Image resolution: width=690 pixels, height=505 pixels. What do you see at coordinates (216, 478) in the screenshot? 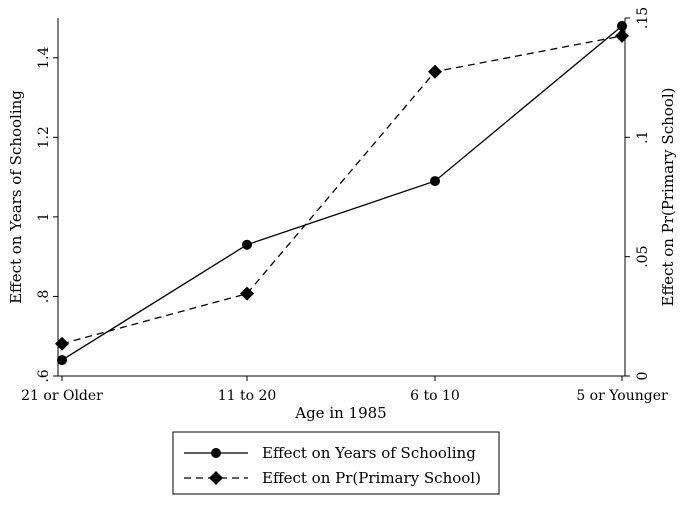
I see `legend-marker-diamond` at bounding box center [216, 478].